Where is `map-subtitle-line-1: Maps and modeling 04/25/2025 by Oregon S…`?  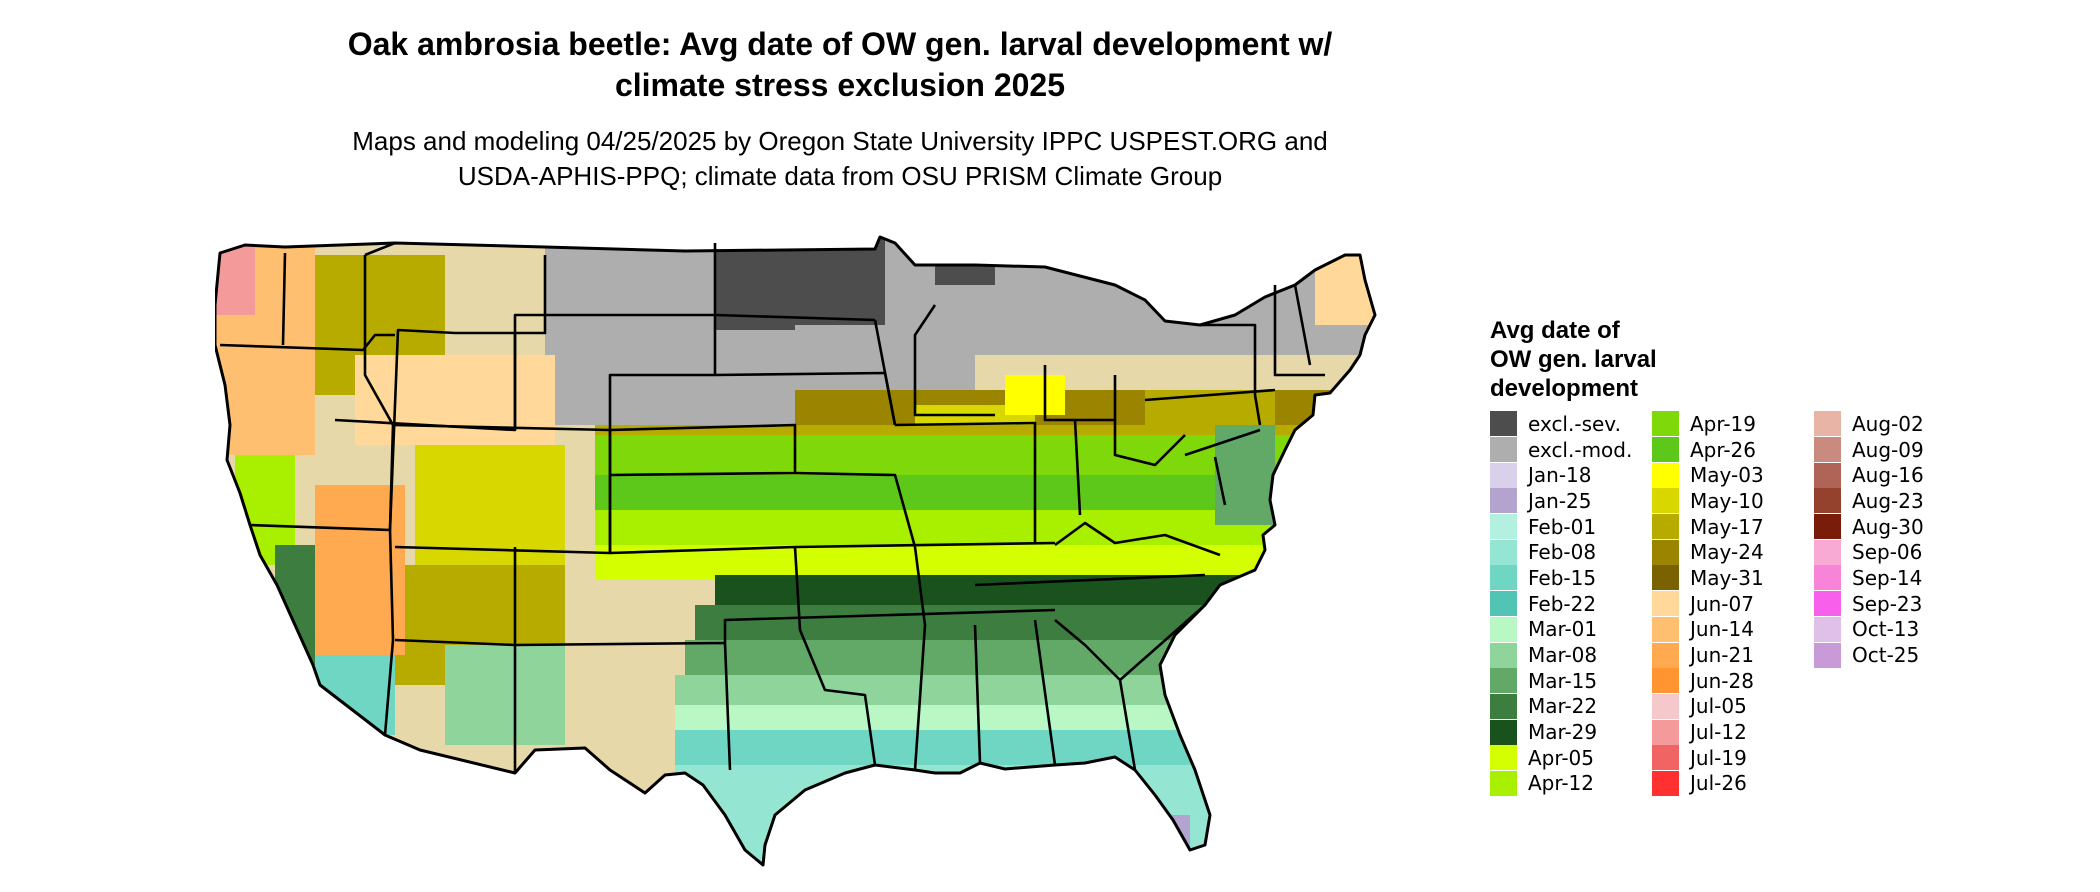
map-subtitle-line-1: Maps and modeling 04/25/2025 by Oregon S… is located at coordinates (840, 141).